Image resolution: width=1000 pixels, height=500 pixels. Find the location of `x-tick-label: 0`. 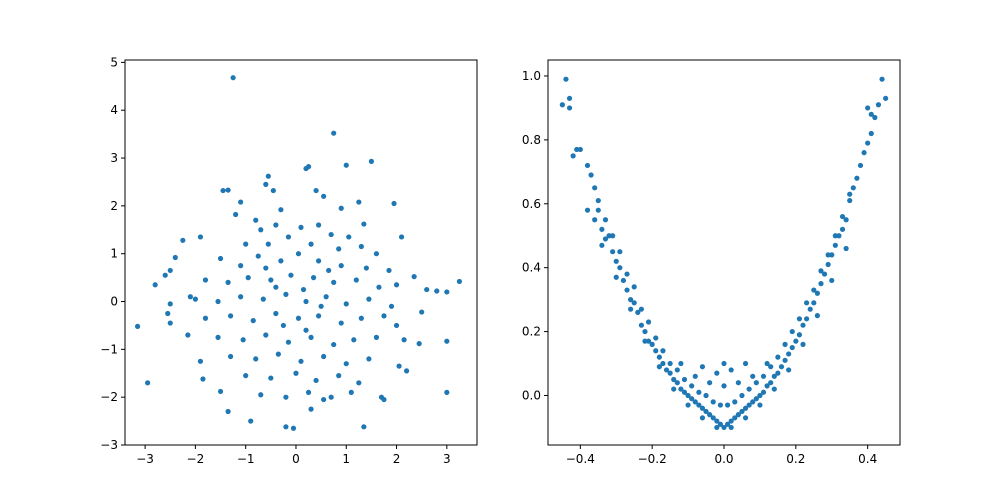

x-tick-label: 0 is located at coordinates (296, 459).